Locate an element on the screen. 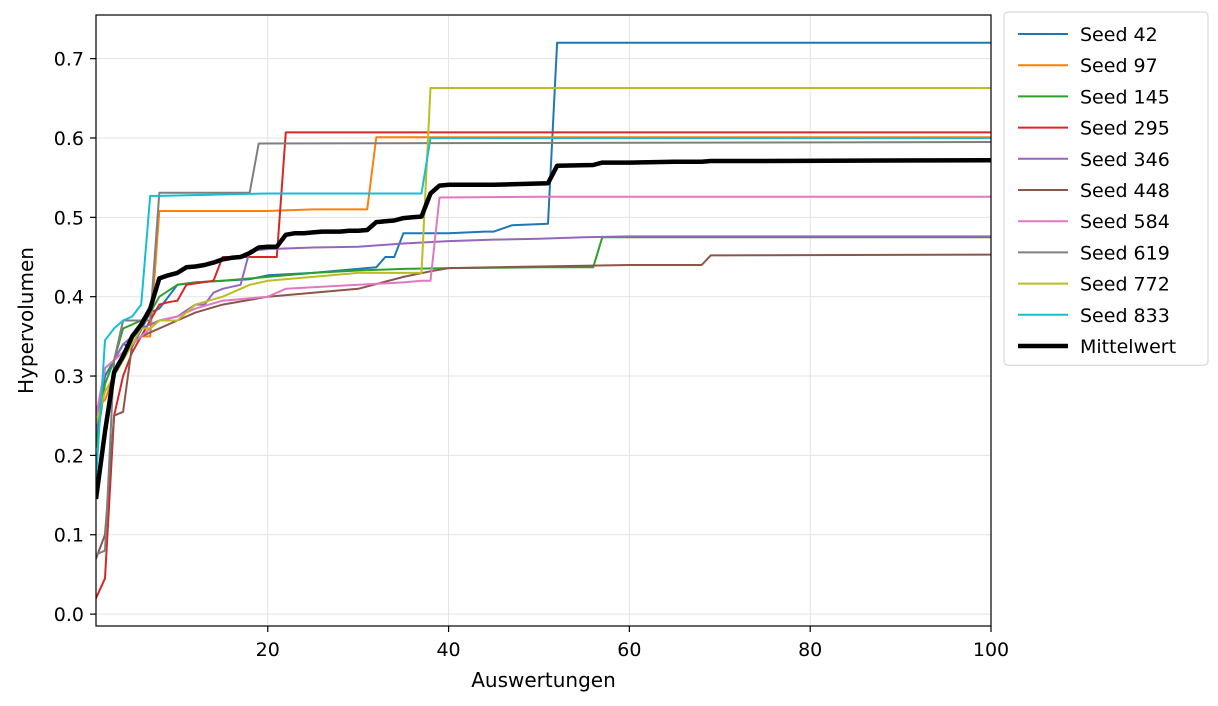 The image size is (1218, 706). legend-label: Seed 145 is located at coordinates (1125, 97).